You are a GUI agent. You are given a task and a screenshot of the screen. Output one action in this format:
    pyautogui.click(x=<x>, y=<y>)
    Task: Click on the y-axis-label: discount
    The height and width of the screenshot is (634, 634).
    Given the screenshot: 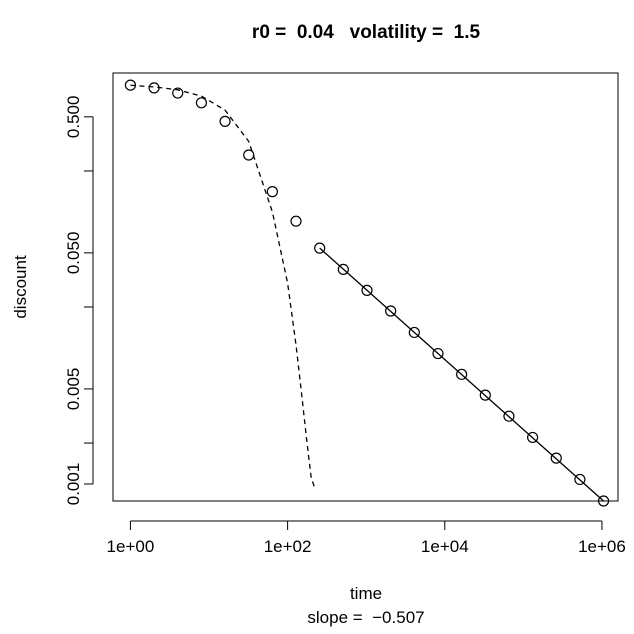 What is the action you would take?
    pyautogui.click(x=20, y=287)
    